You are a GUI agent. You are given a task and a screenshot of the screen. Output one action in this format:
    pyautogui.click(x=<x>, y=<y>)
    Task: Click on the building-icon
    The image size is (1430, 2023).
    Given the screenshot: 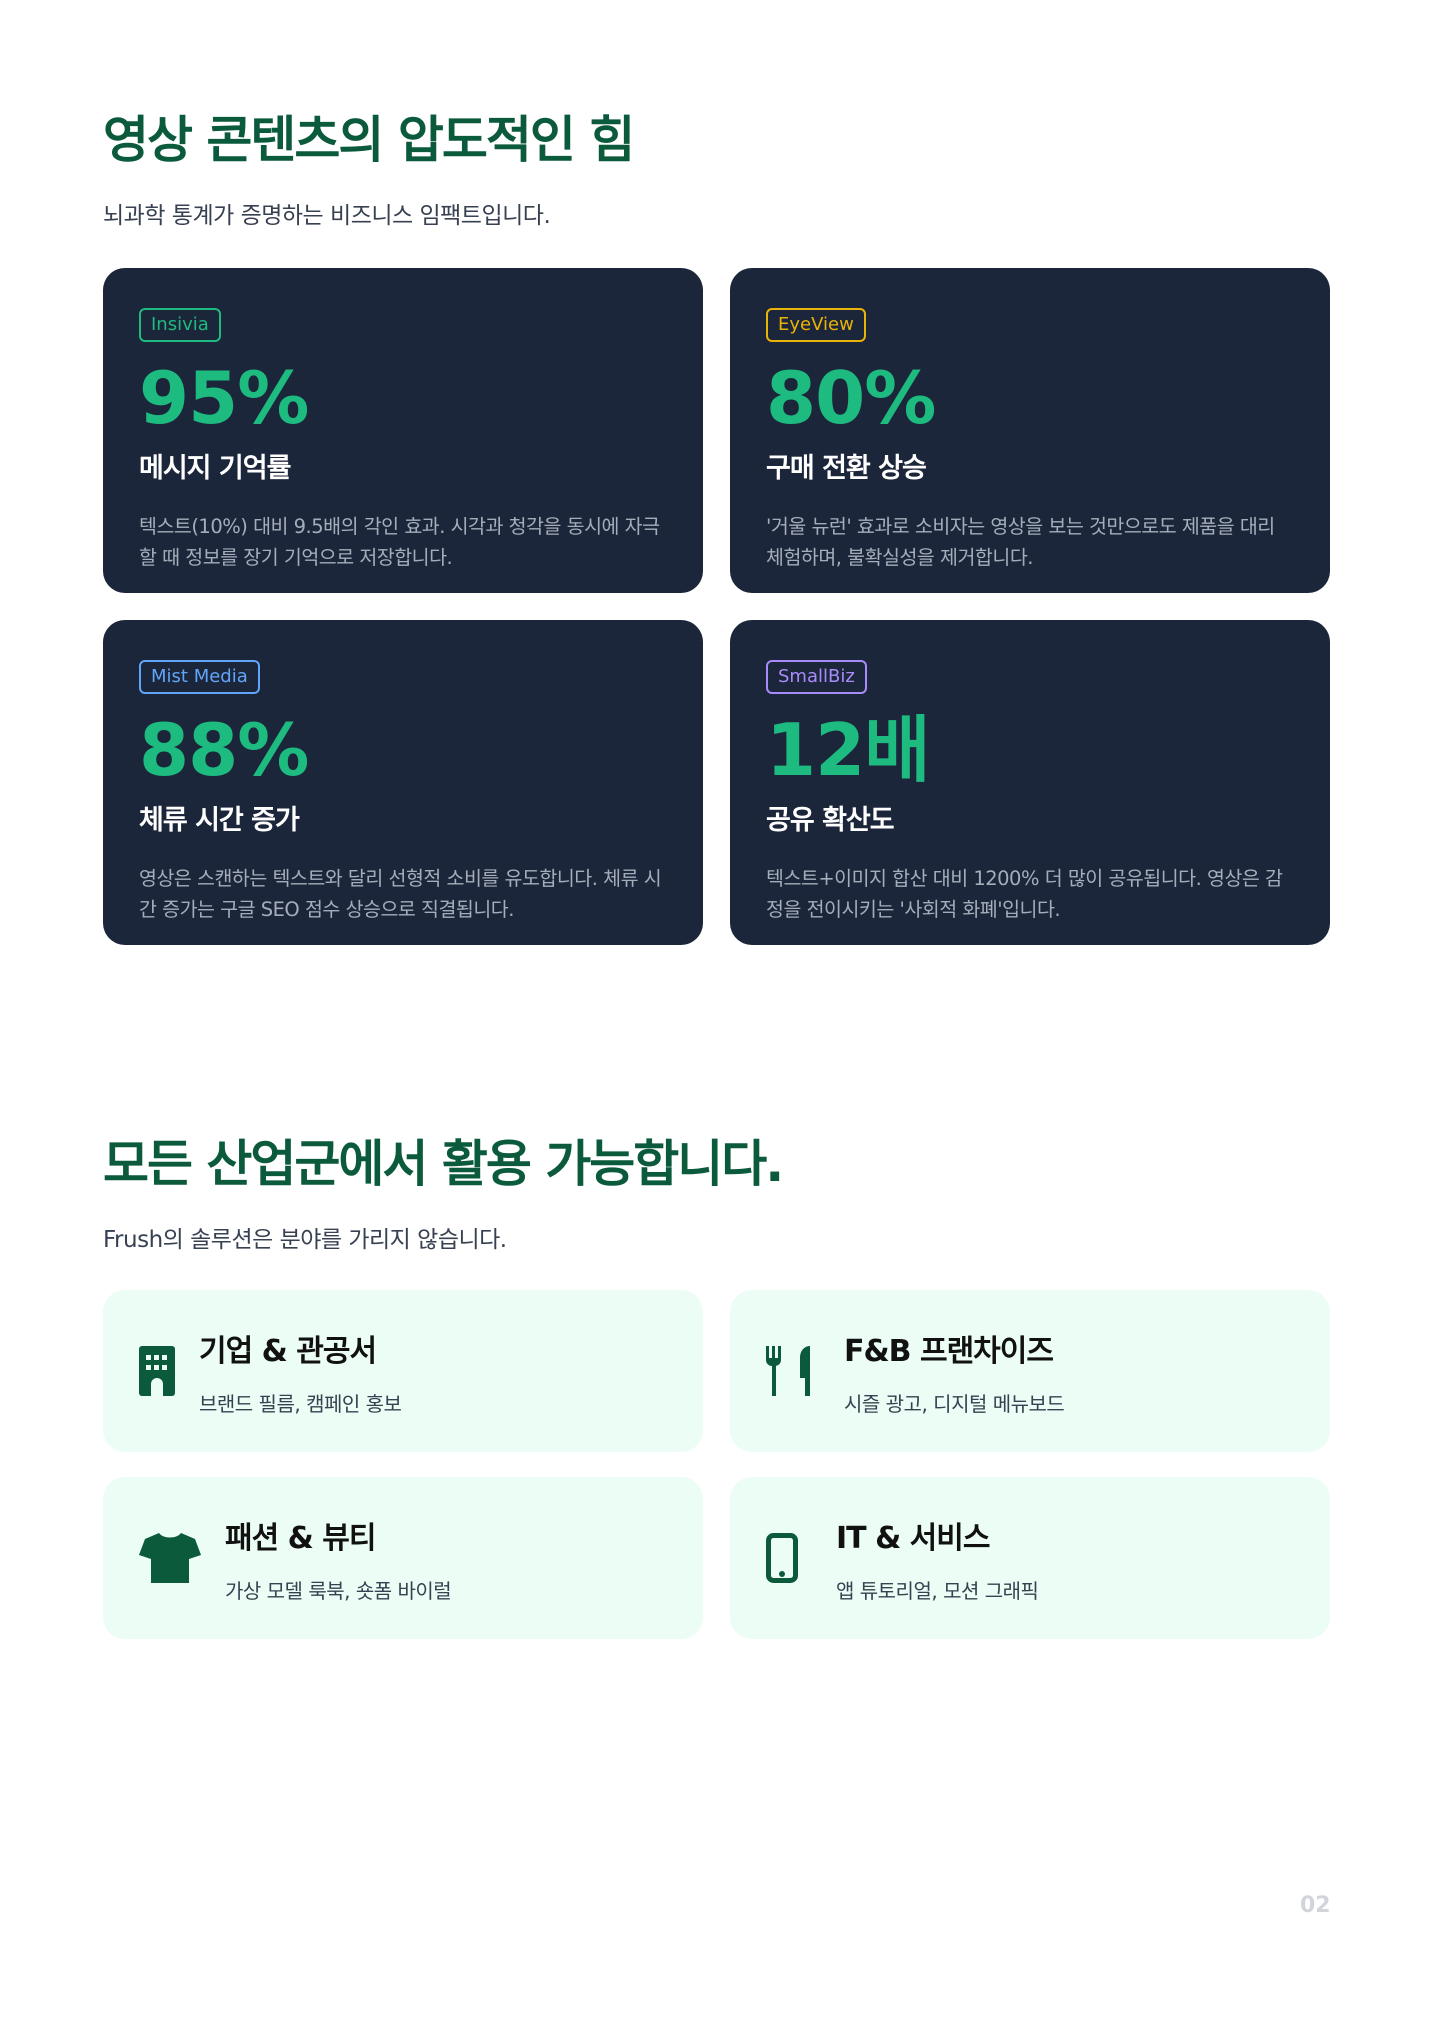 What is the action you would take?
    pyautogui.click(x=169, y=1371)
    